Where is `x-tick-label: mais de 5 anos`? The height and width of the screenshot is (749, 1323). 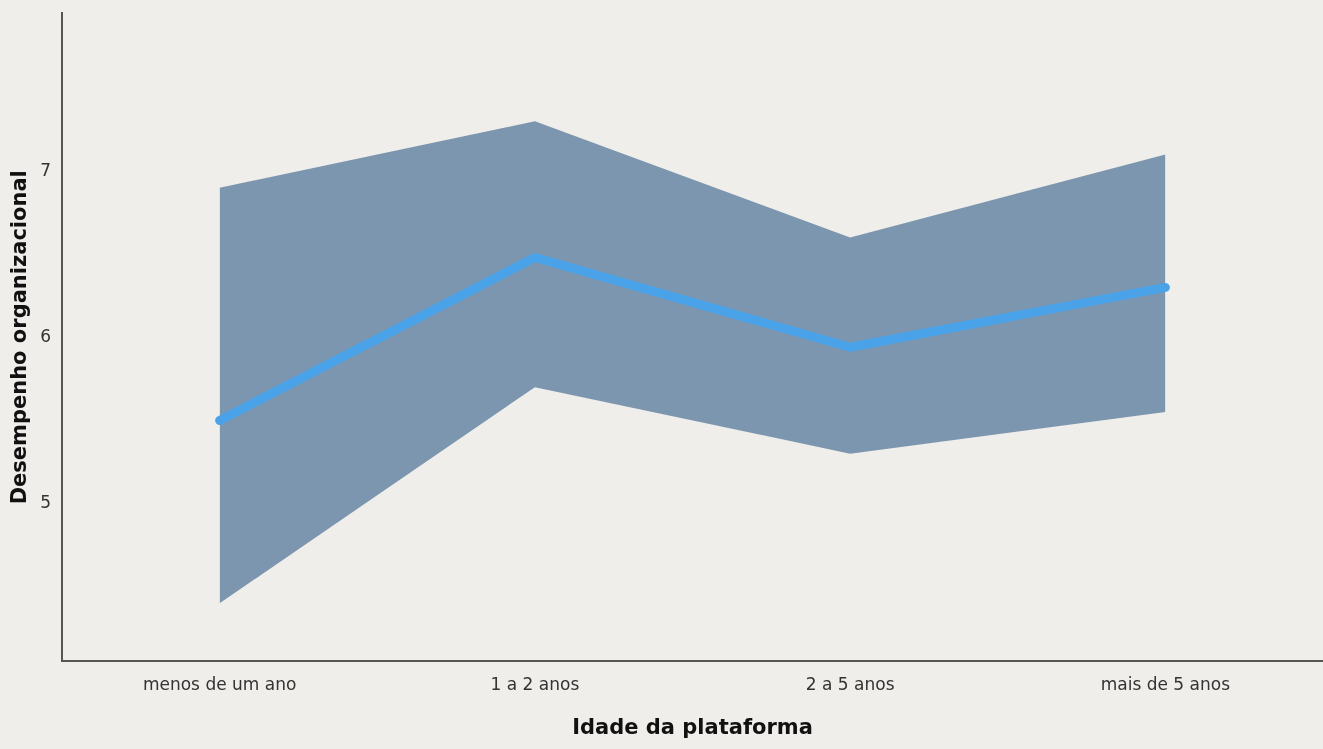 x-tick-label: mais de 5 anos is located at coordinates (1165, 684).